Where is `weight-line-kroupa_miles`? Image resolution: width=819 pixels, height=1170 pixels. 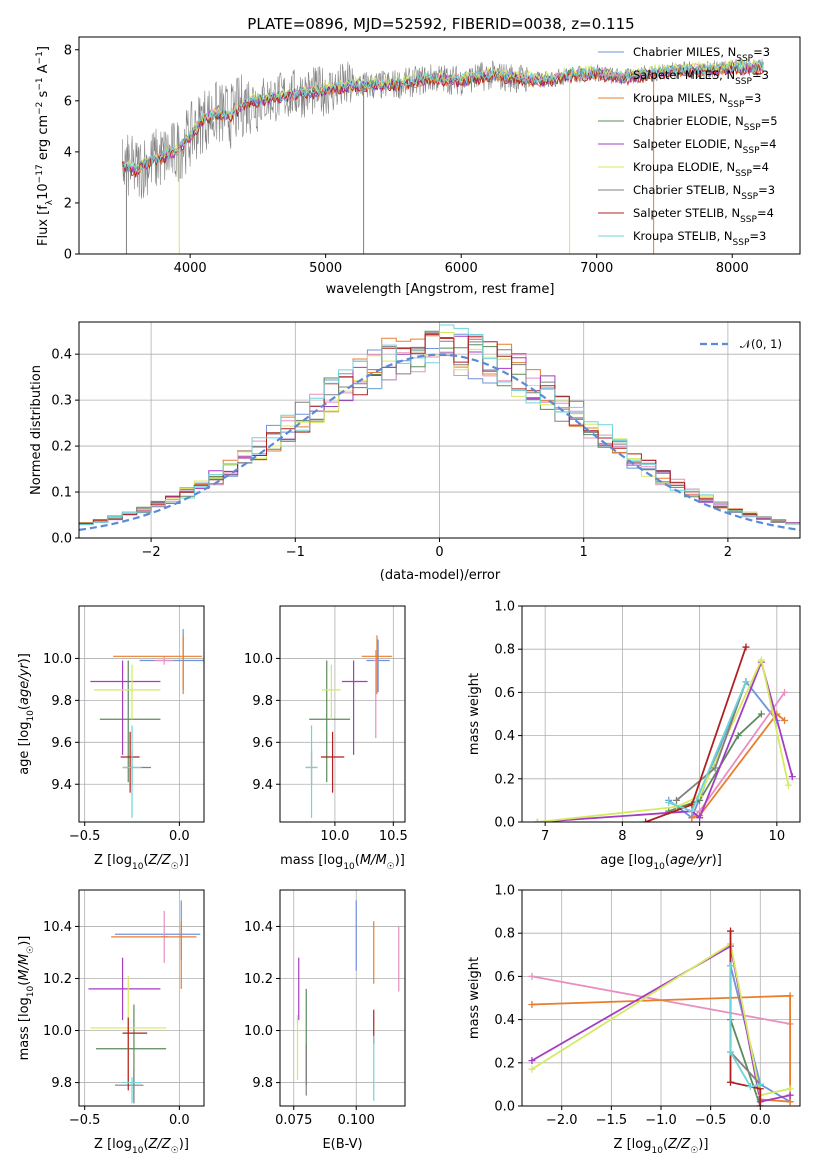
weight-line-kroupa_miles is located at coordinates (661, 1048).